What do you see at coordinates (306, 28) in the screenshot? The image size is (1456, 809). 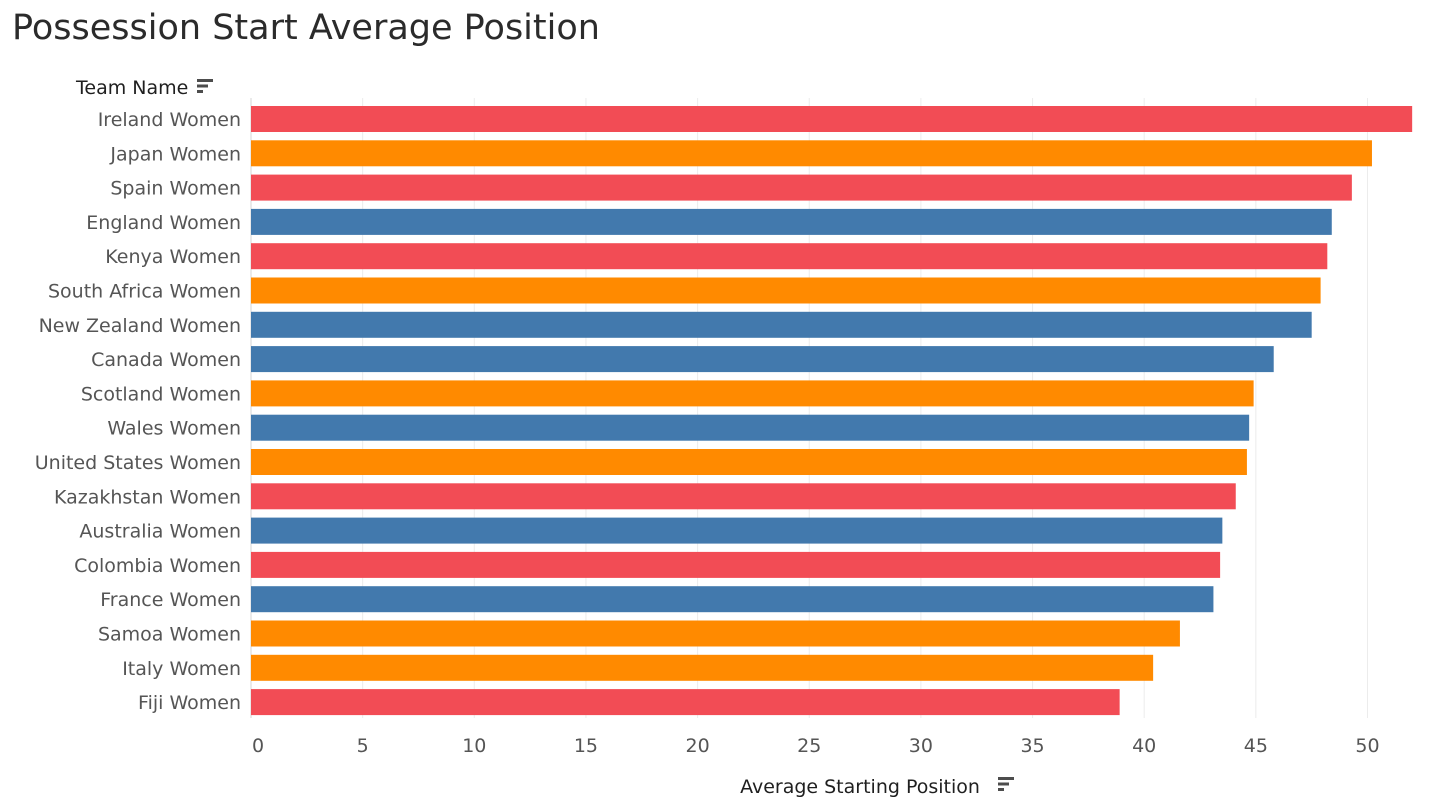 I see `chart-title: Possession Start Average Position` at bounding box center [306, 28].